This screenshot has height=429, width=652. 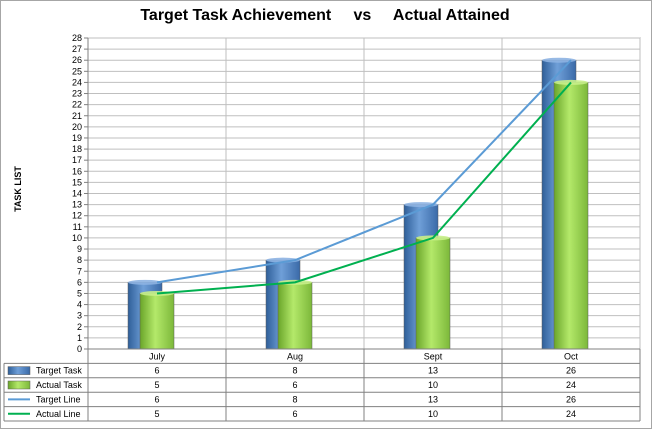 What do you see at coordinates (77, 149) in the screenshot?
I see `y-tick-label: 18` at bounding box center [77, 149].